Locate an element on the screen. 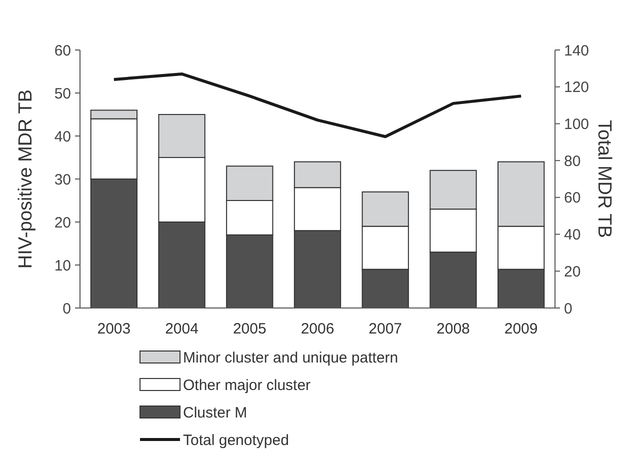 The image size is (619, 460). y-tick-label: 0 is located at coordinates (66, 309).